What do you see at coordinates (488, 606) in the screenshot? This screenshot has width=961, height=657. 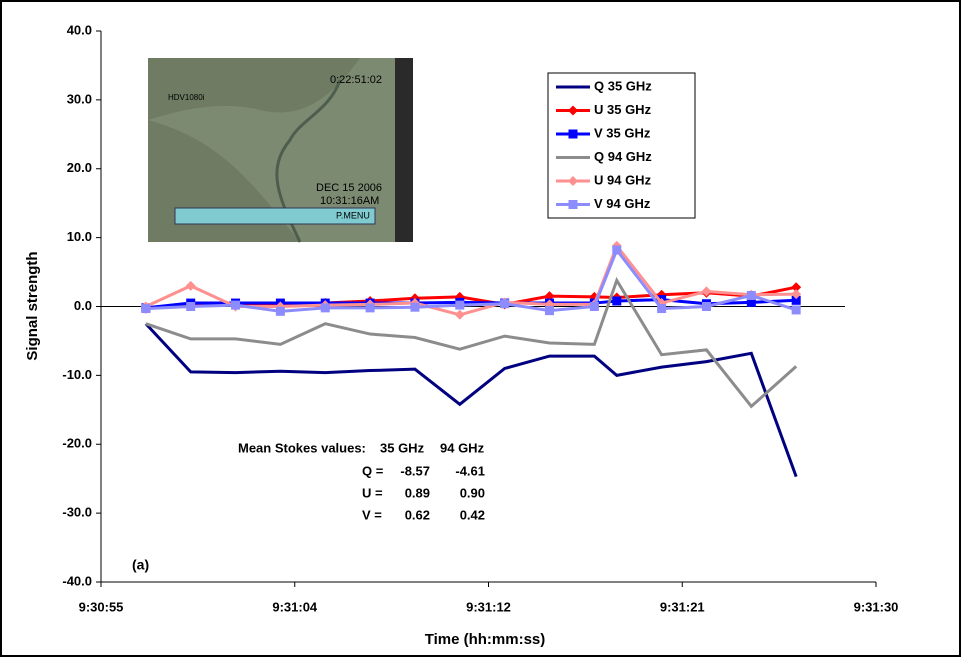 I see `x-tick-label: 9:31:12` at bounding box center [488, 606].